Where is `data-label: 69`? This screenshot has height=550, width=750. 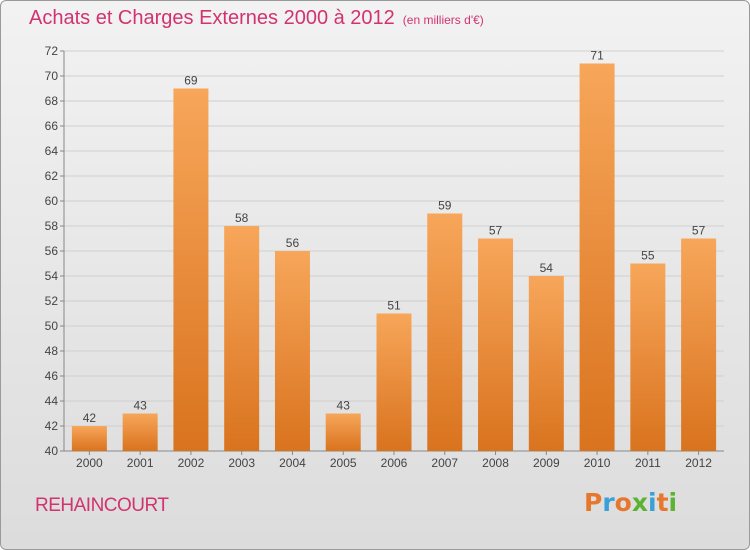
data-label: 69 is located at coordinates (191, 81).